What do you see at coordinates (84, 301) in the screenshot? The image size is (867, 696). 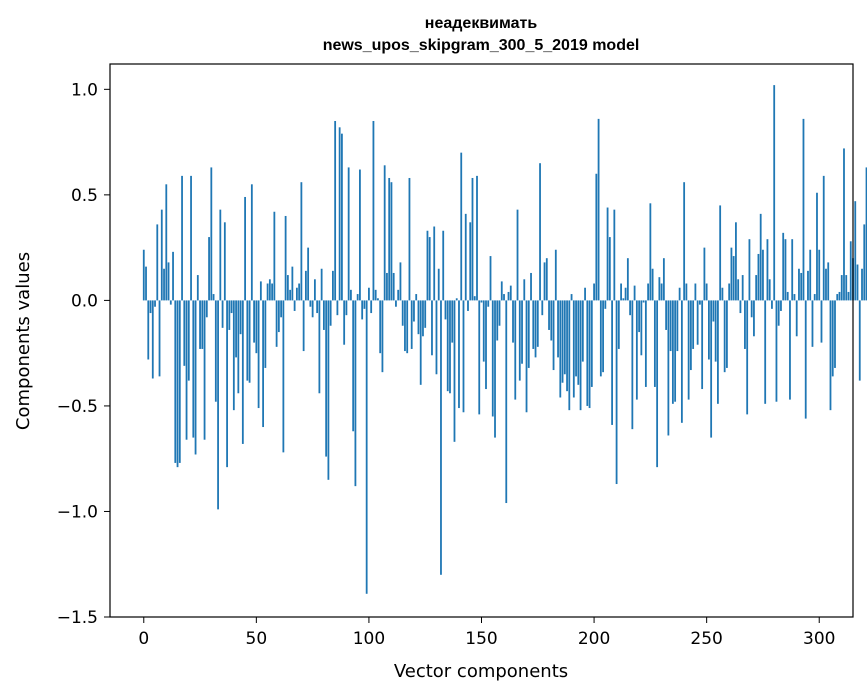 I see `y-tick-label: 0.0` at bounding box center [84, 301].